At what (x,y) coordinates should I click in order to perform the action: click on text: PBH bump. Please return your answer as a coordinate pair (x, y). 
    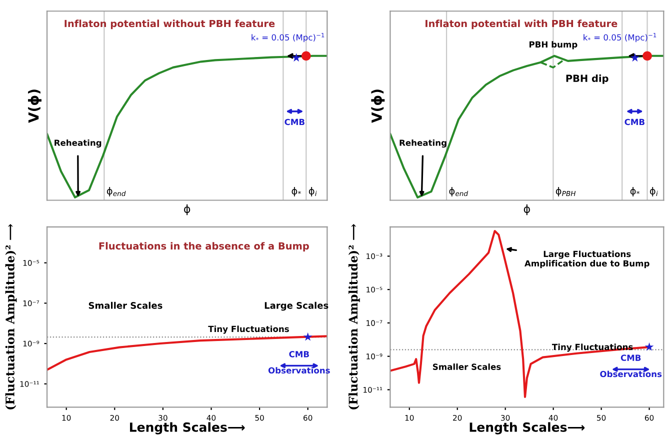
    Looking at the image, I should click on (554, 45).